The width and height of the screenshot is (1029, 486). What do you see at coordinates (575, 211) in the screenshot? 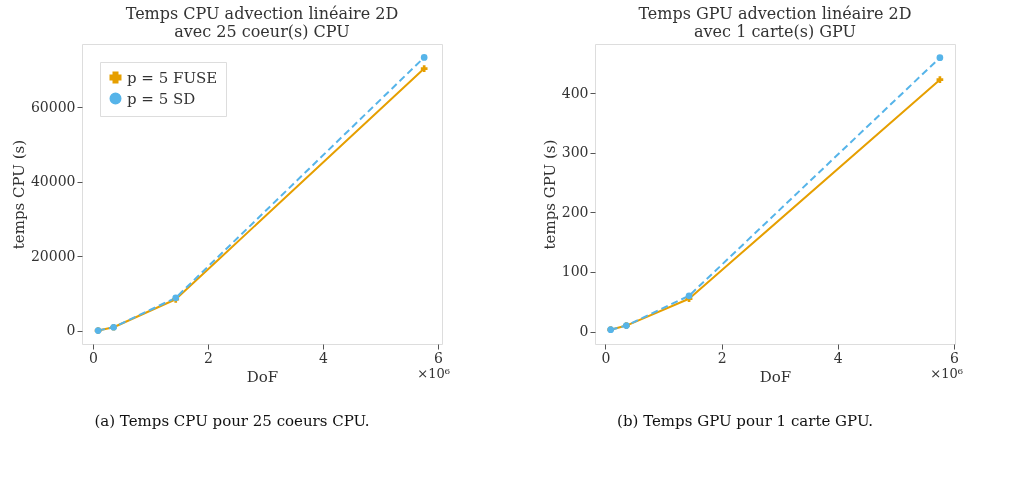
I see `y-tick-label: 200` at bounding box center [575, 211].